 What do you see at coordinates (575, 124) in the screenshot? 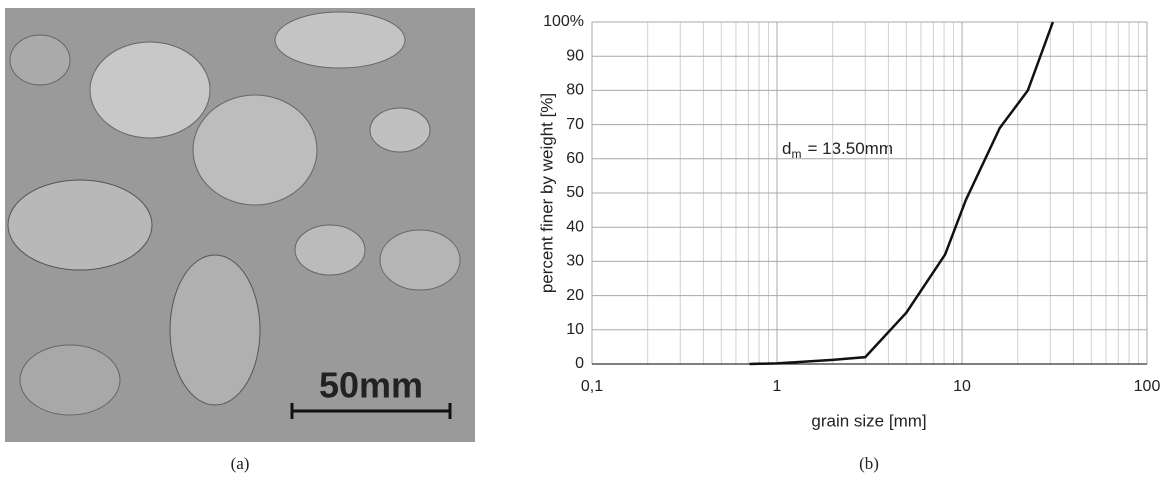
I see `y-tick-label: 70` at bounding box center [575, 124].